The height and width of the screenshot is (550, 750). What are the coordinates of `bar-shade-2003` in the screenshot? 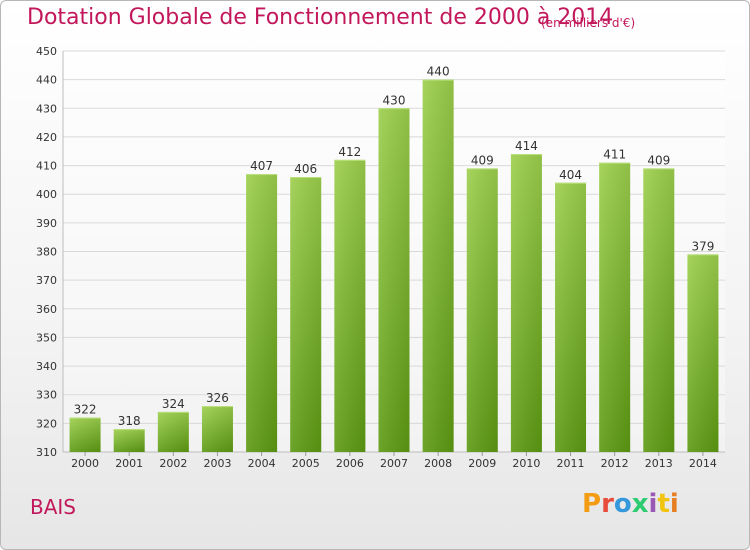 It's located at (217, 429).